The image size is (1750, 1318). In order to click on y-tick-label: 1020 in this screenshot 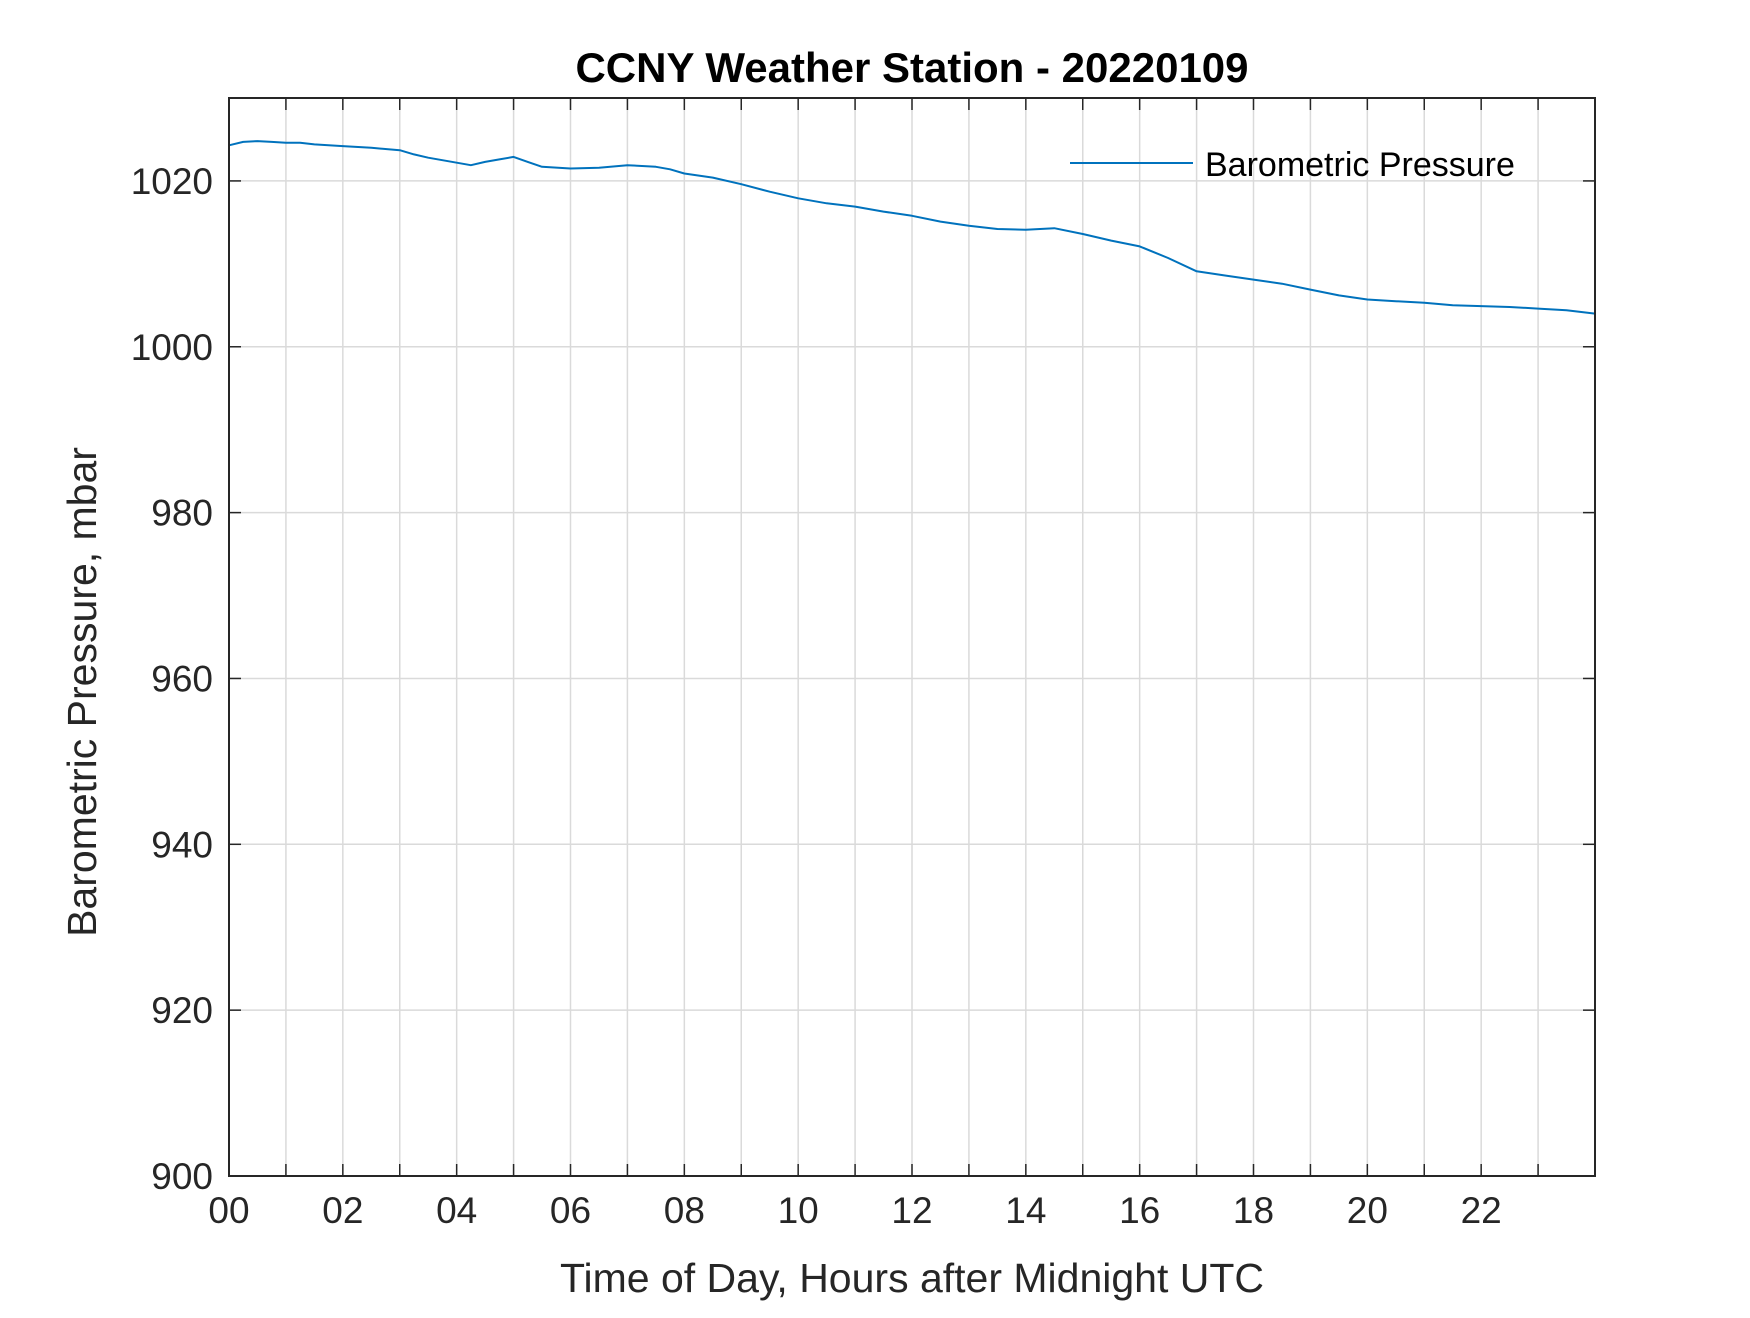, I will do `click(172, 181)`.